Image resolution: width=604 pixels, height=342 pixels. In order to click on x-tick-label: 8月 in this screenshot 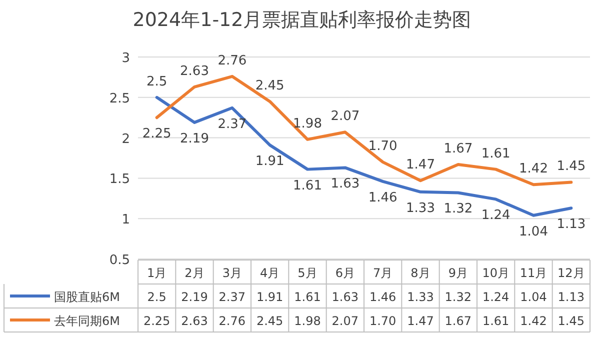, I will do `click(420, 273)`.